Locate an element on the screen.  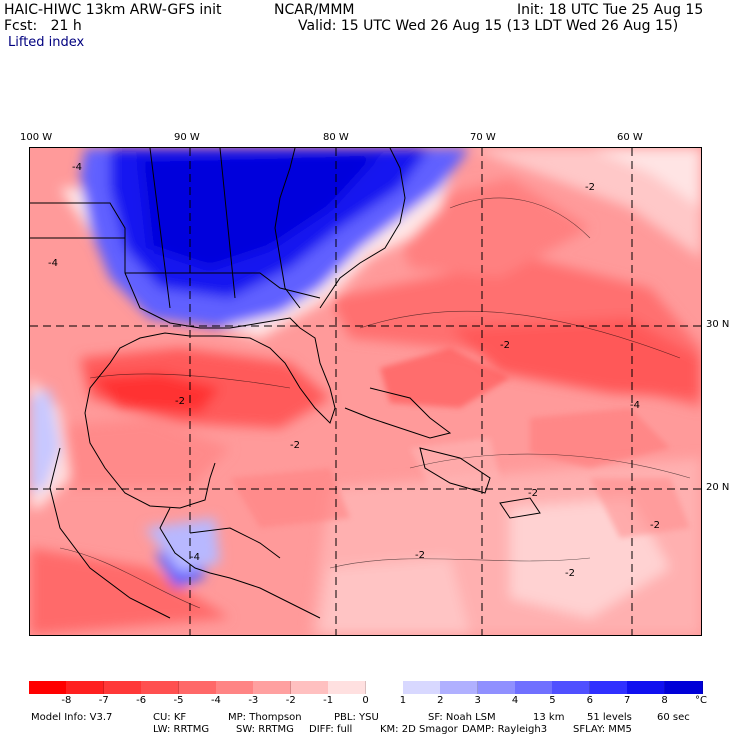
lat-label-30n: 30 N is located at coordinates (718, 324).